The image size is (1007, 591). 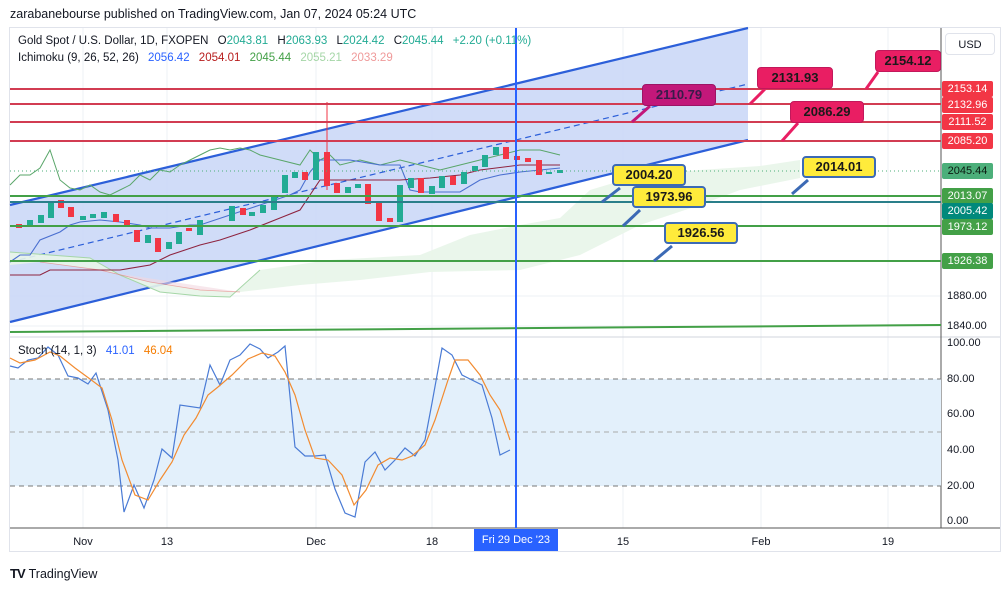 What do you see at coordinates (961, 414) in the screenshot?
I see `stoch-axis-tick: 60.00` at bounding box center [961, 414].